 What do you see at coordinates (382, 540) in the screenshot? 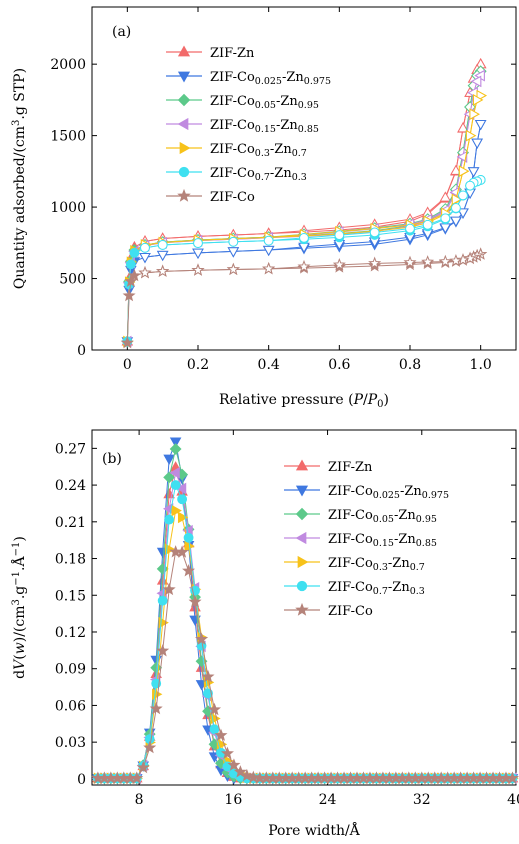
I see `panel-b-legend-entry: ZIF-Co0.15-Zn0.85` at bounding box center [382, 540].